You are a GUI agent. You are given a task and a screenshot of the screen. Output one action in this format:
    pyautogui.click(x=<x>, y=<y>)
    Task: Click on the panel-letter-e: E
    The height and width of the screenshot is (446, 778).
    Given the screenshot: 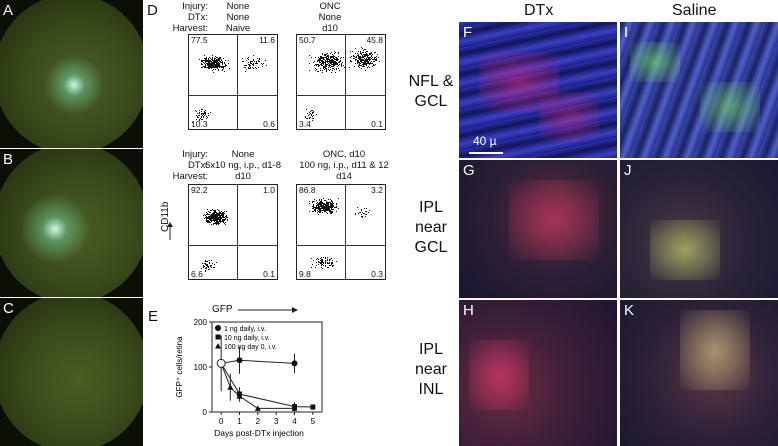 What is the action you would take?
    pyautogui.click(x=153, y=316)
    